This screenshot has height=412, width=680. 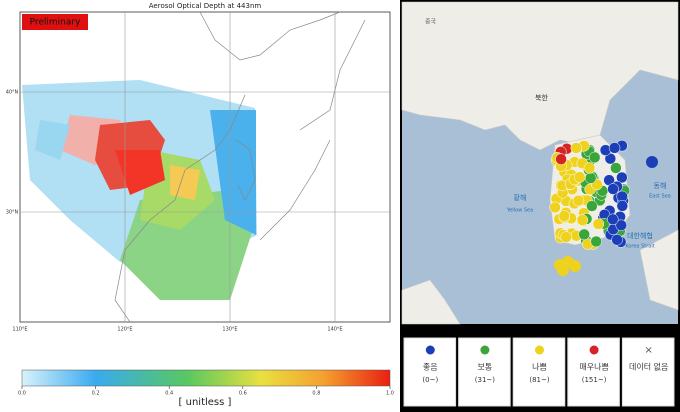 What do you see at coordinates (205, 6) in the screenshot?
I see `map-title: Aerosol Optical Depth at 443nm` at bounding box center [205, 6].